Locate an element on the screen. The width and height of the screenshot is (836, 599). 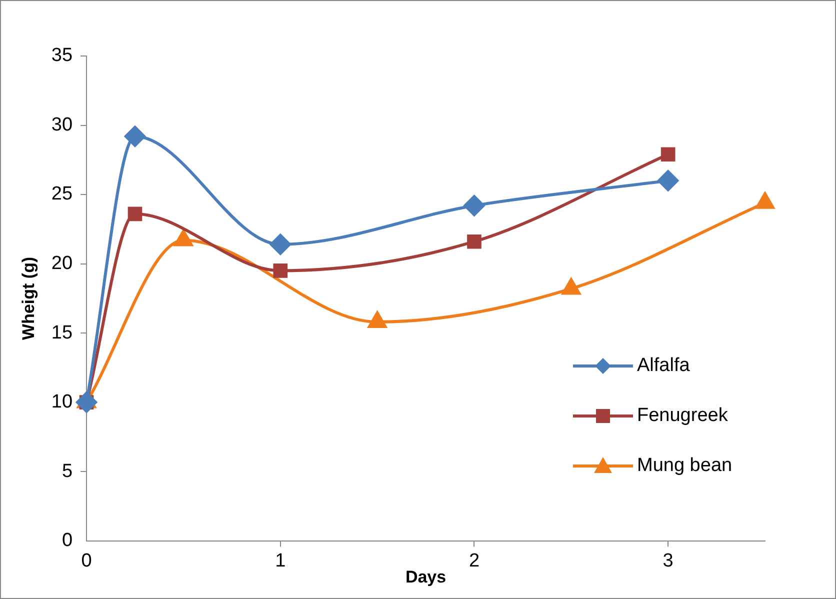
y-axis-title: Wheigt (g) is located at coordinates (28, 298).